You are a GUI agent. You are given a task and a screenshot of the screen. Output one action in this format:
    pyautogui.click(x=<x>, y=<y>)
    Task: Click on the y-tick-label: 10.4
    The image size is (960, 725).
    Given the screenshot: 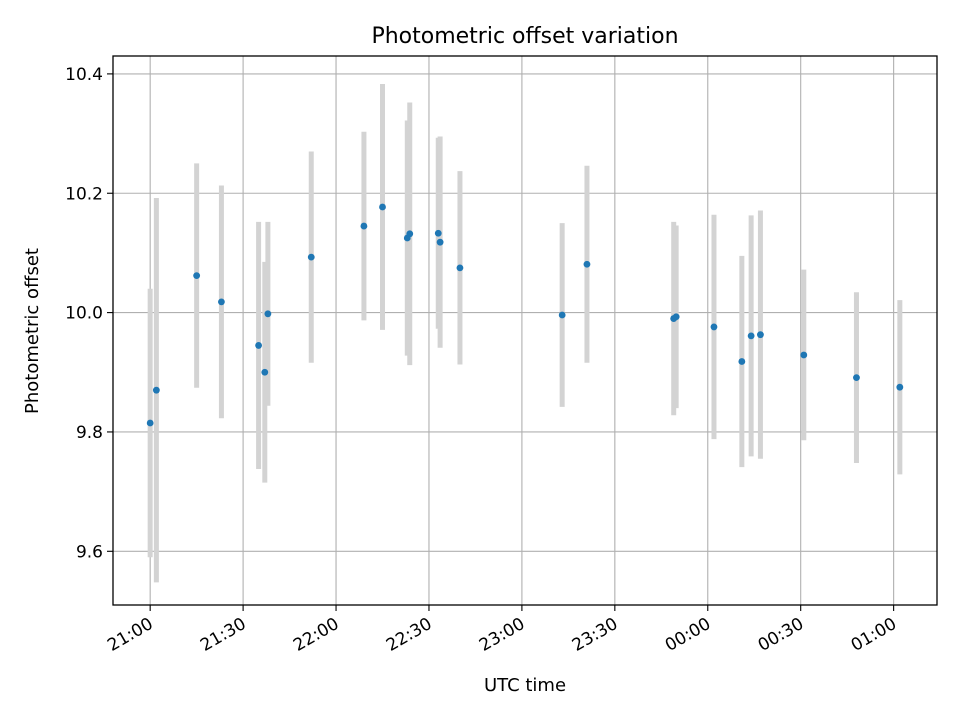 What is the action you would take?
    pyautogui.click(x=84, y=75)
    